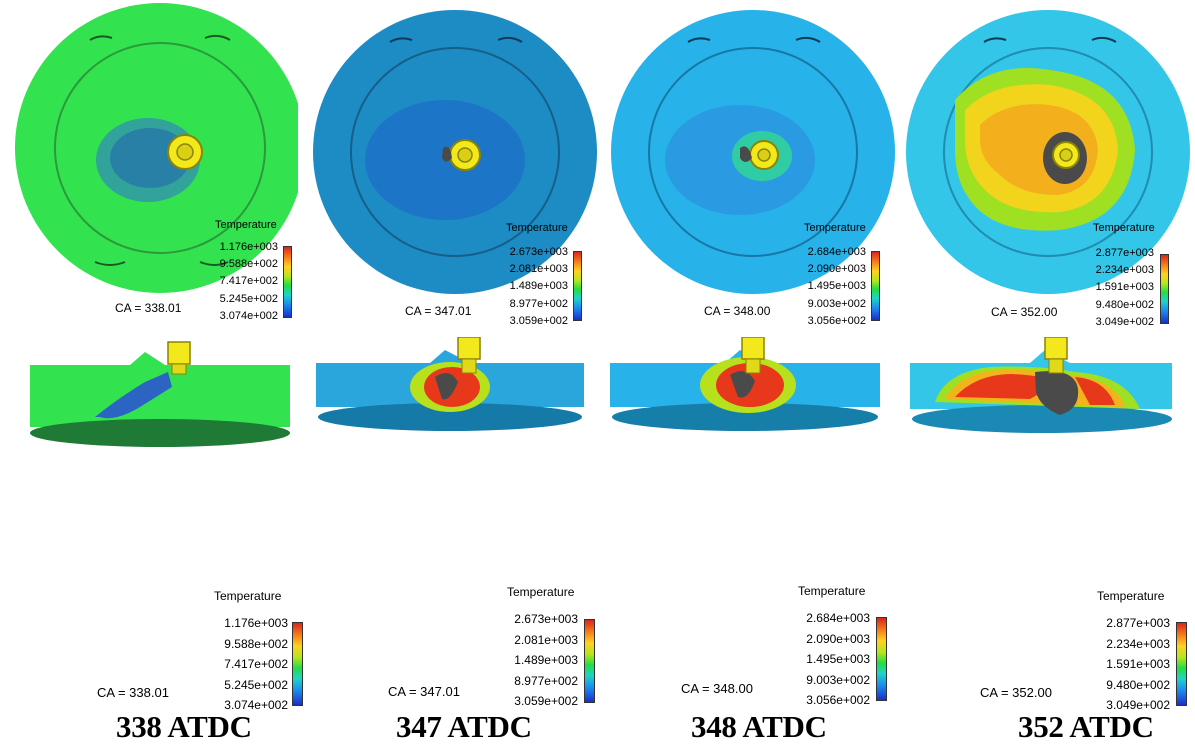  I want to click on atdc-label: 347 ATDC, so click(464, 726).